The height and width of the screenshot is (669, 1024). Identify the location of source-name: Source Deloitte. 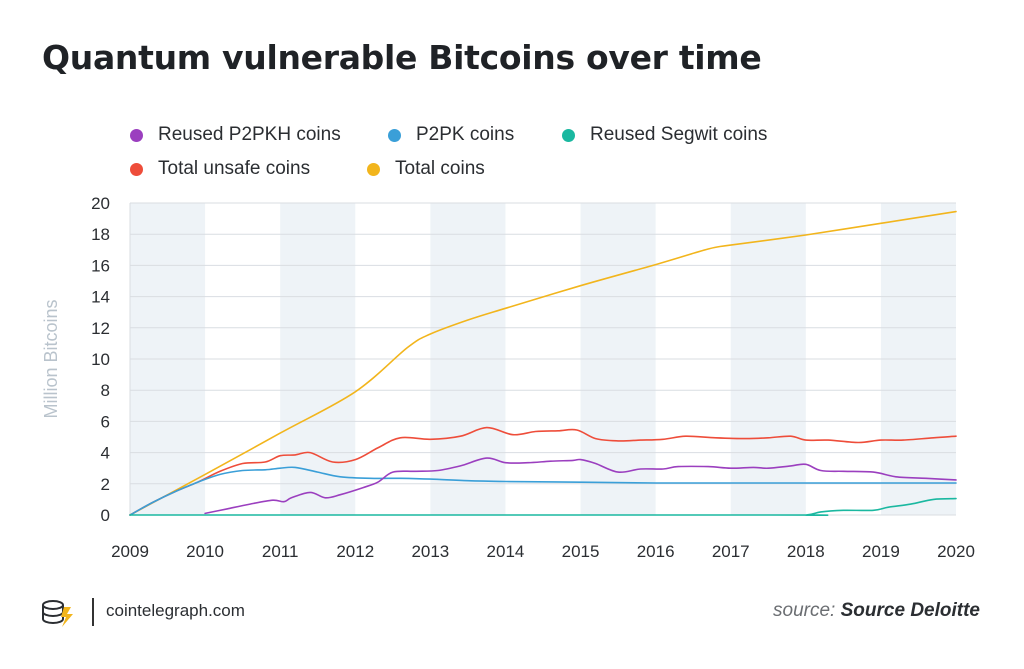
(910, 610).